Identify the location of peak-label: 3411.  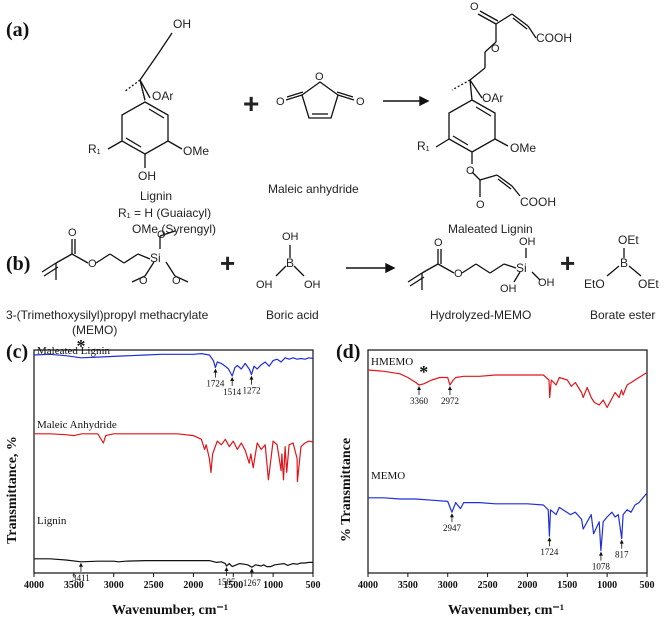
(81, 578).